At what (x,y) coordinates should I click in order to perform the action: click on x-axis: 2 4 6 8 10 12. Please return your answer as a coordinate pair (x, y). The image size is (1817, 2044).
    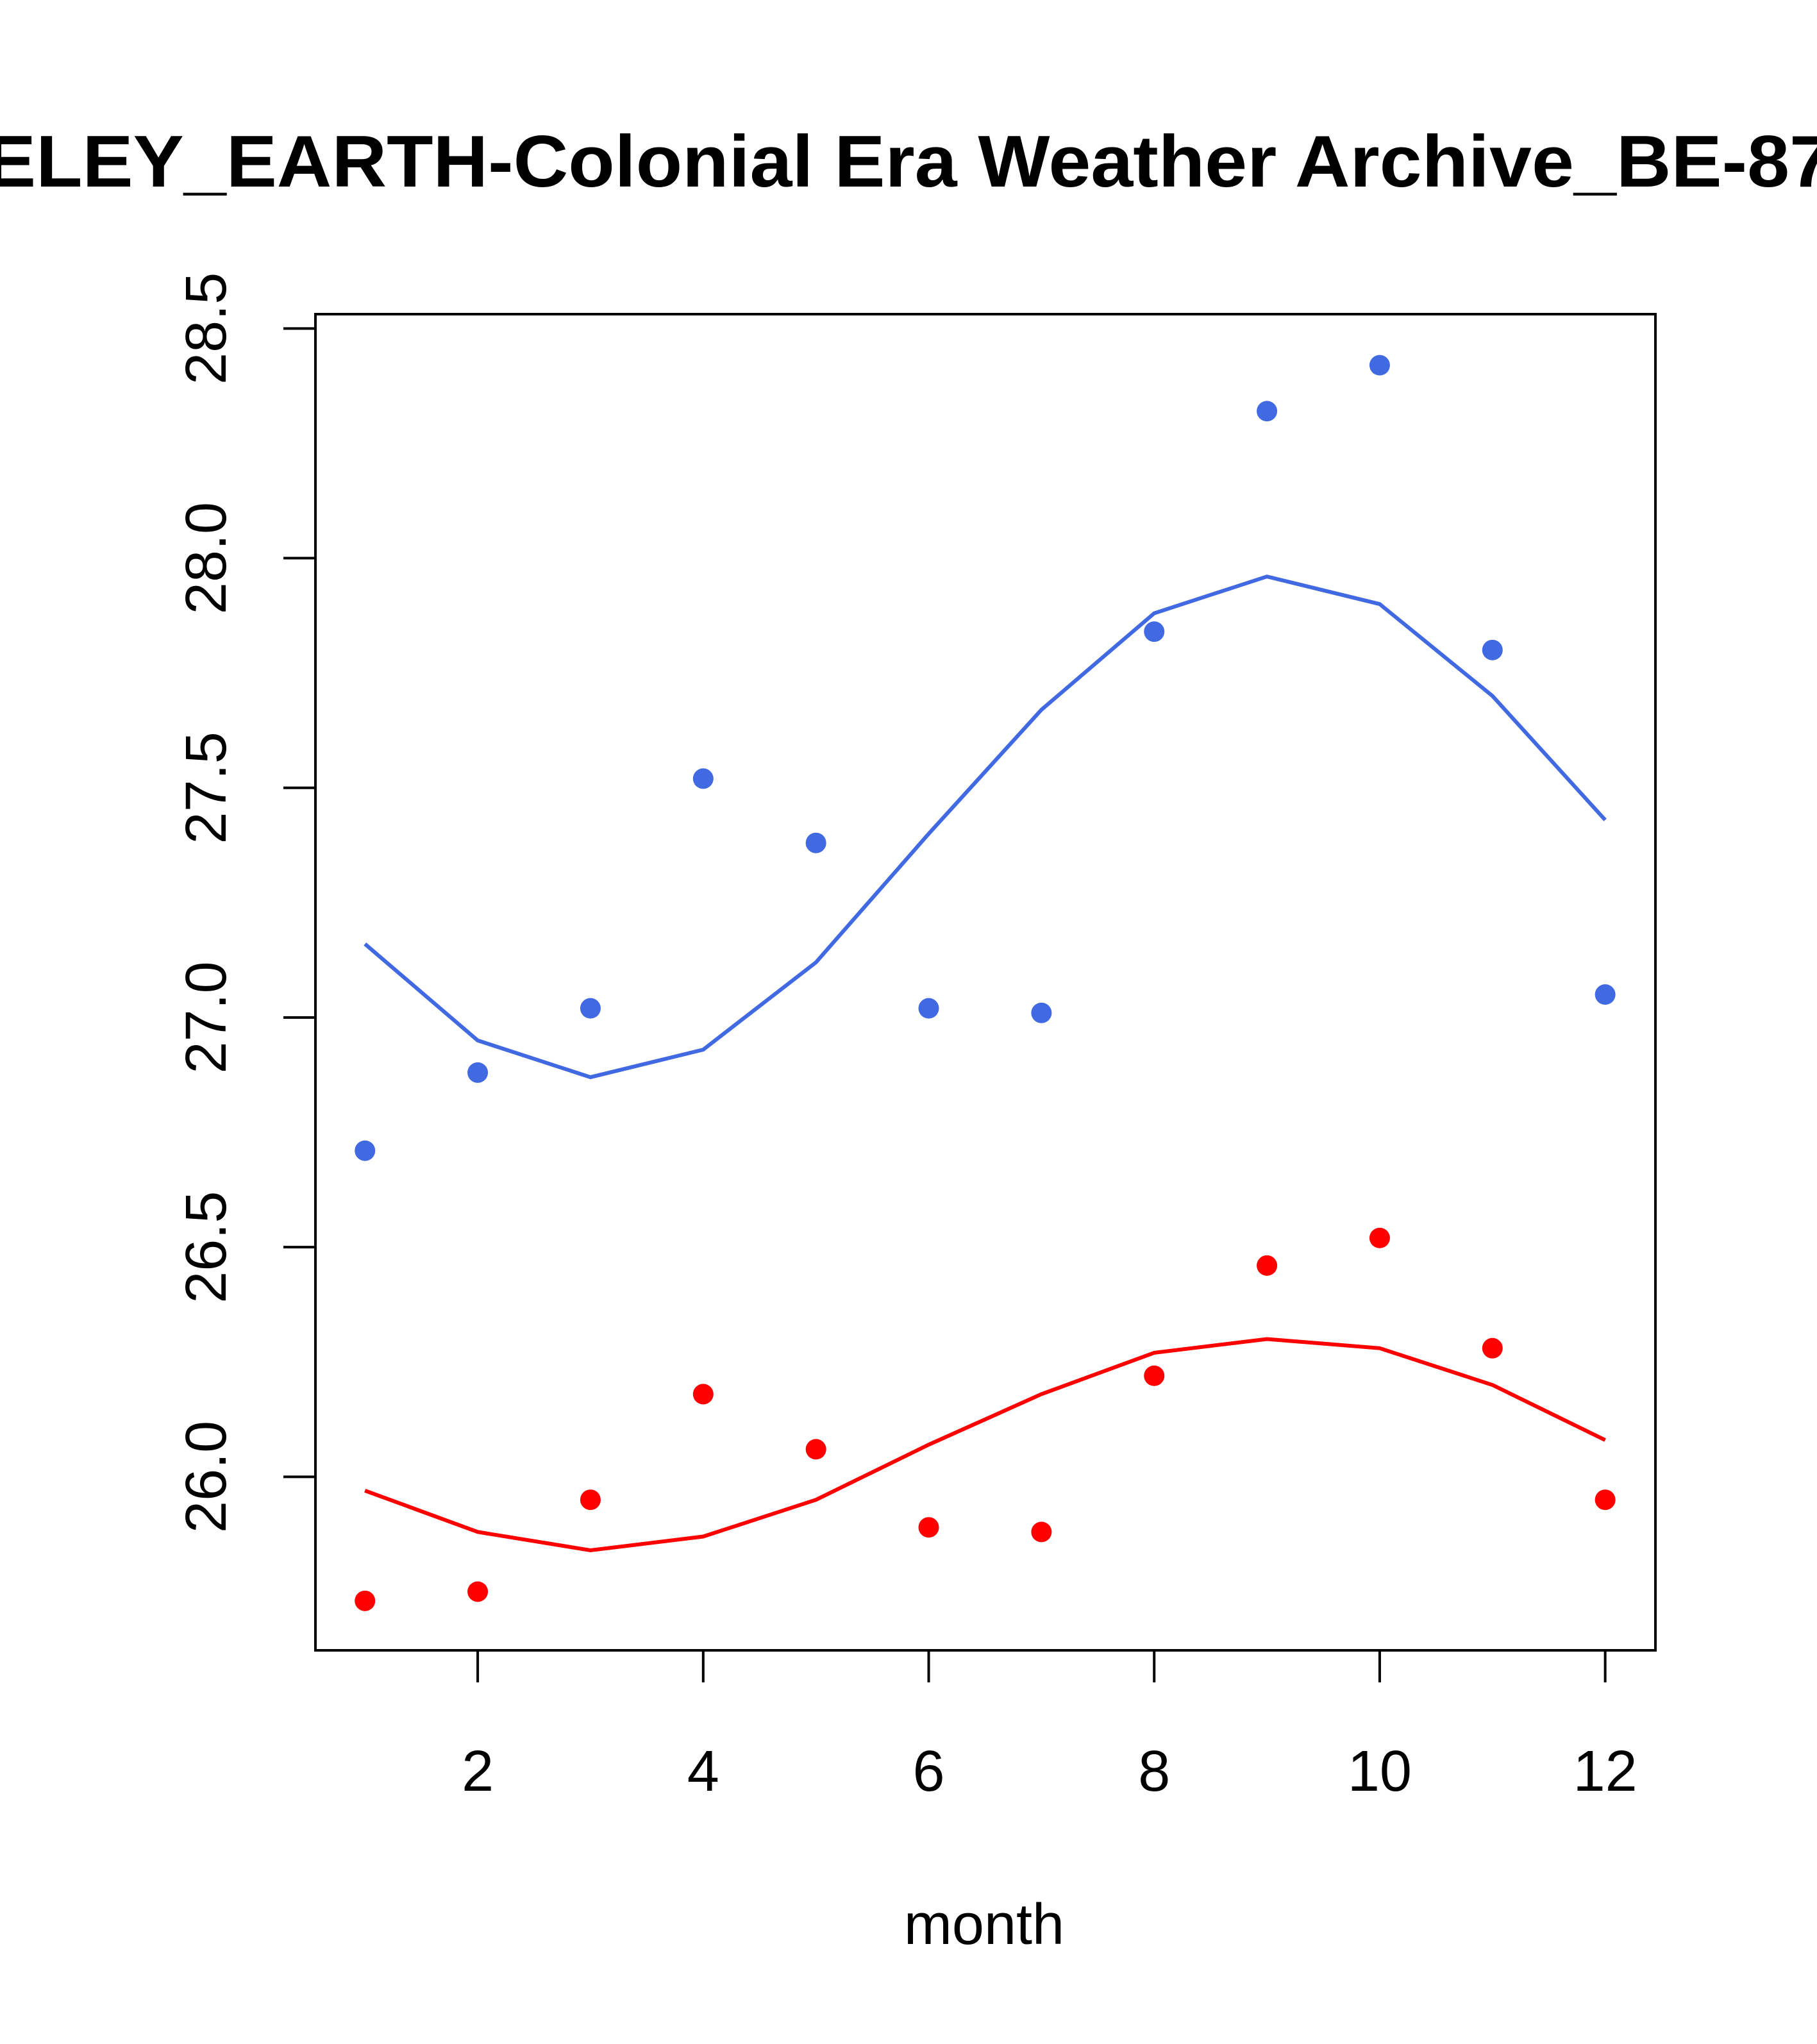
    Looking at the image, I should click on (1050, 1727).